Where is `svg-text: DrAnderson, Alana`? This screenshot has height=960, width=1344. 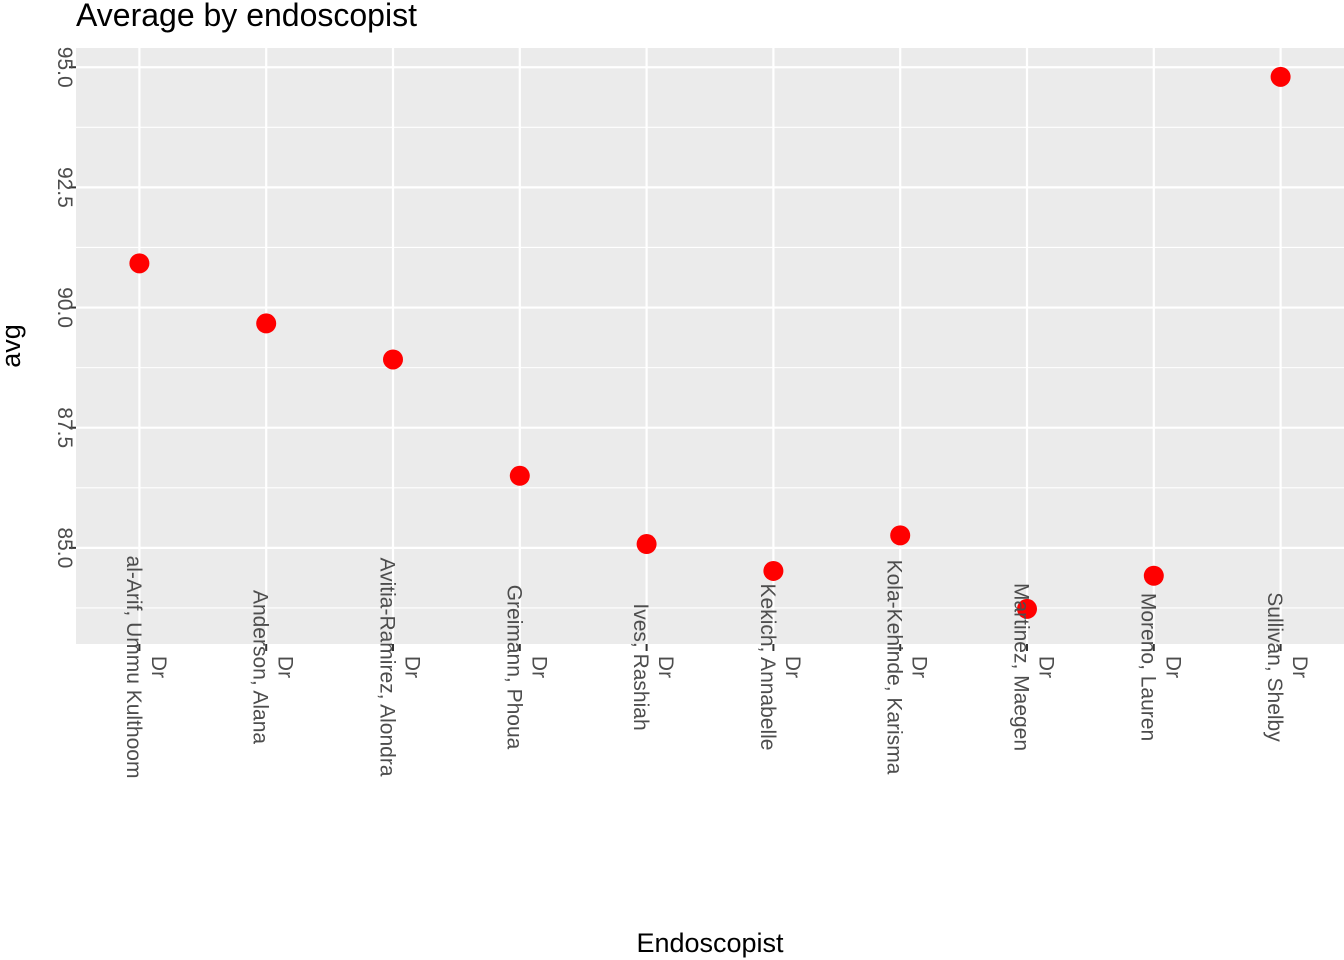
svg-text: DrAnderson, Alana is located at coordinates (273, 667).